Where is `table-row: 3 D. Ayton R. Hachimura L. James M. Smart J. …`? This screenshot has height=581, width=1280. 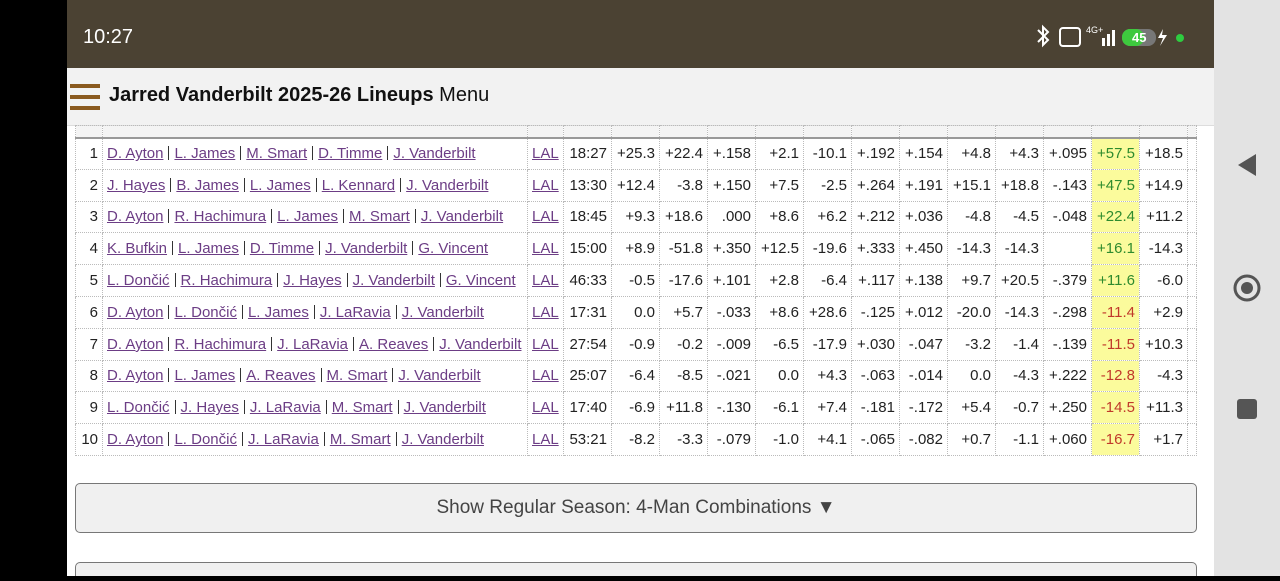 table-row: 3 D. Ayton R. Hachimura L. James M. Smart J. … is located at coordinates (636, 217).